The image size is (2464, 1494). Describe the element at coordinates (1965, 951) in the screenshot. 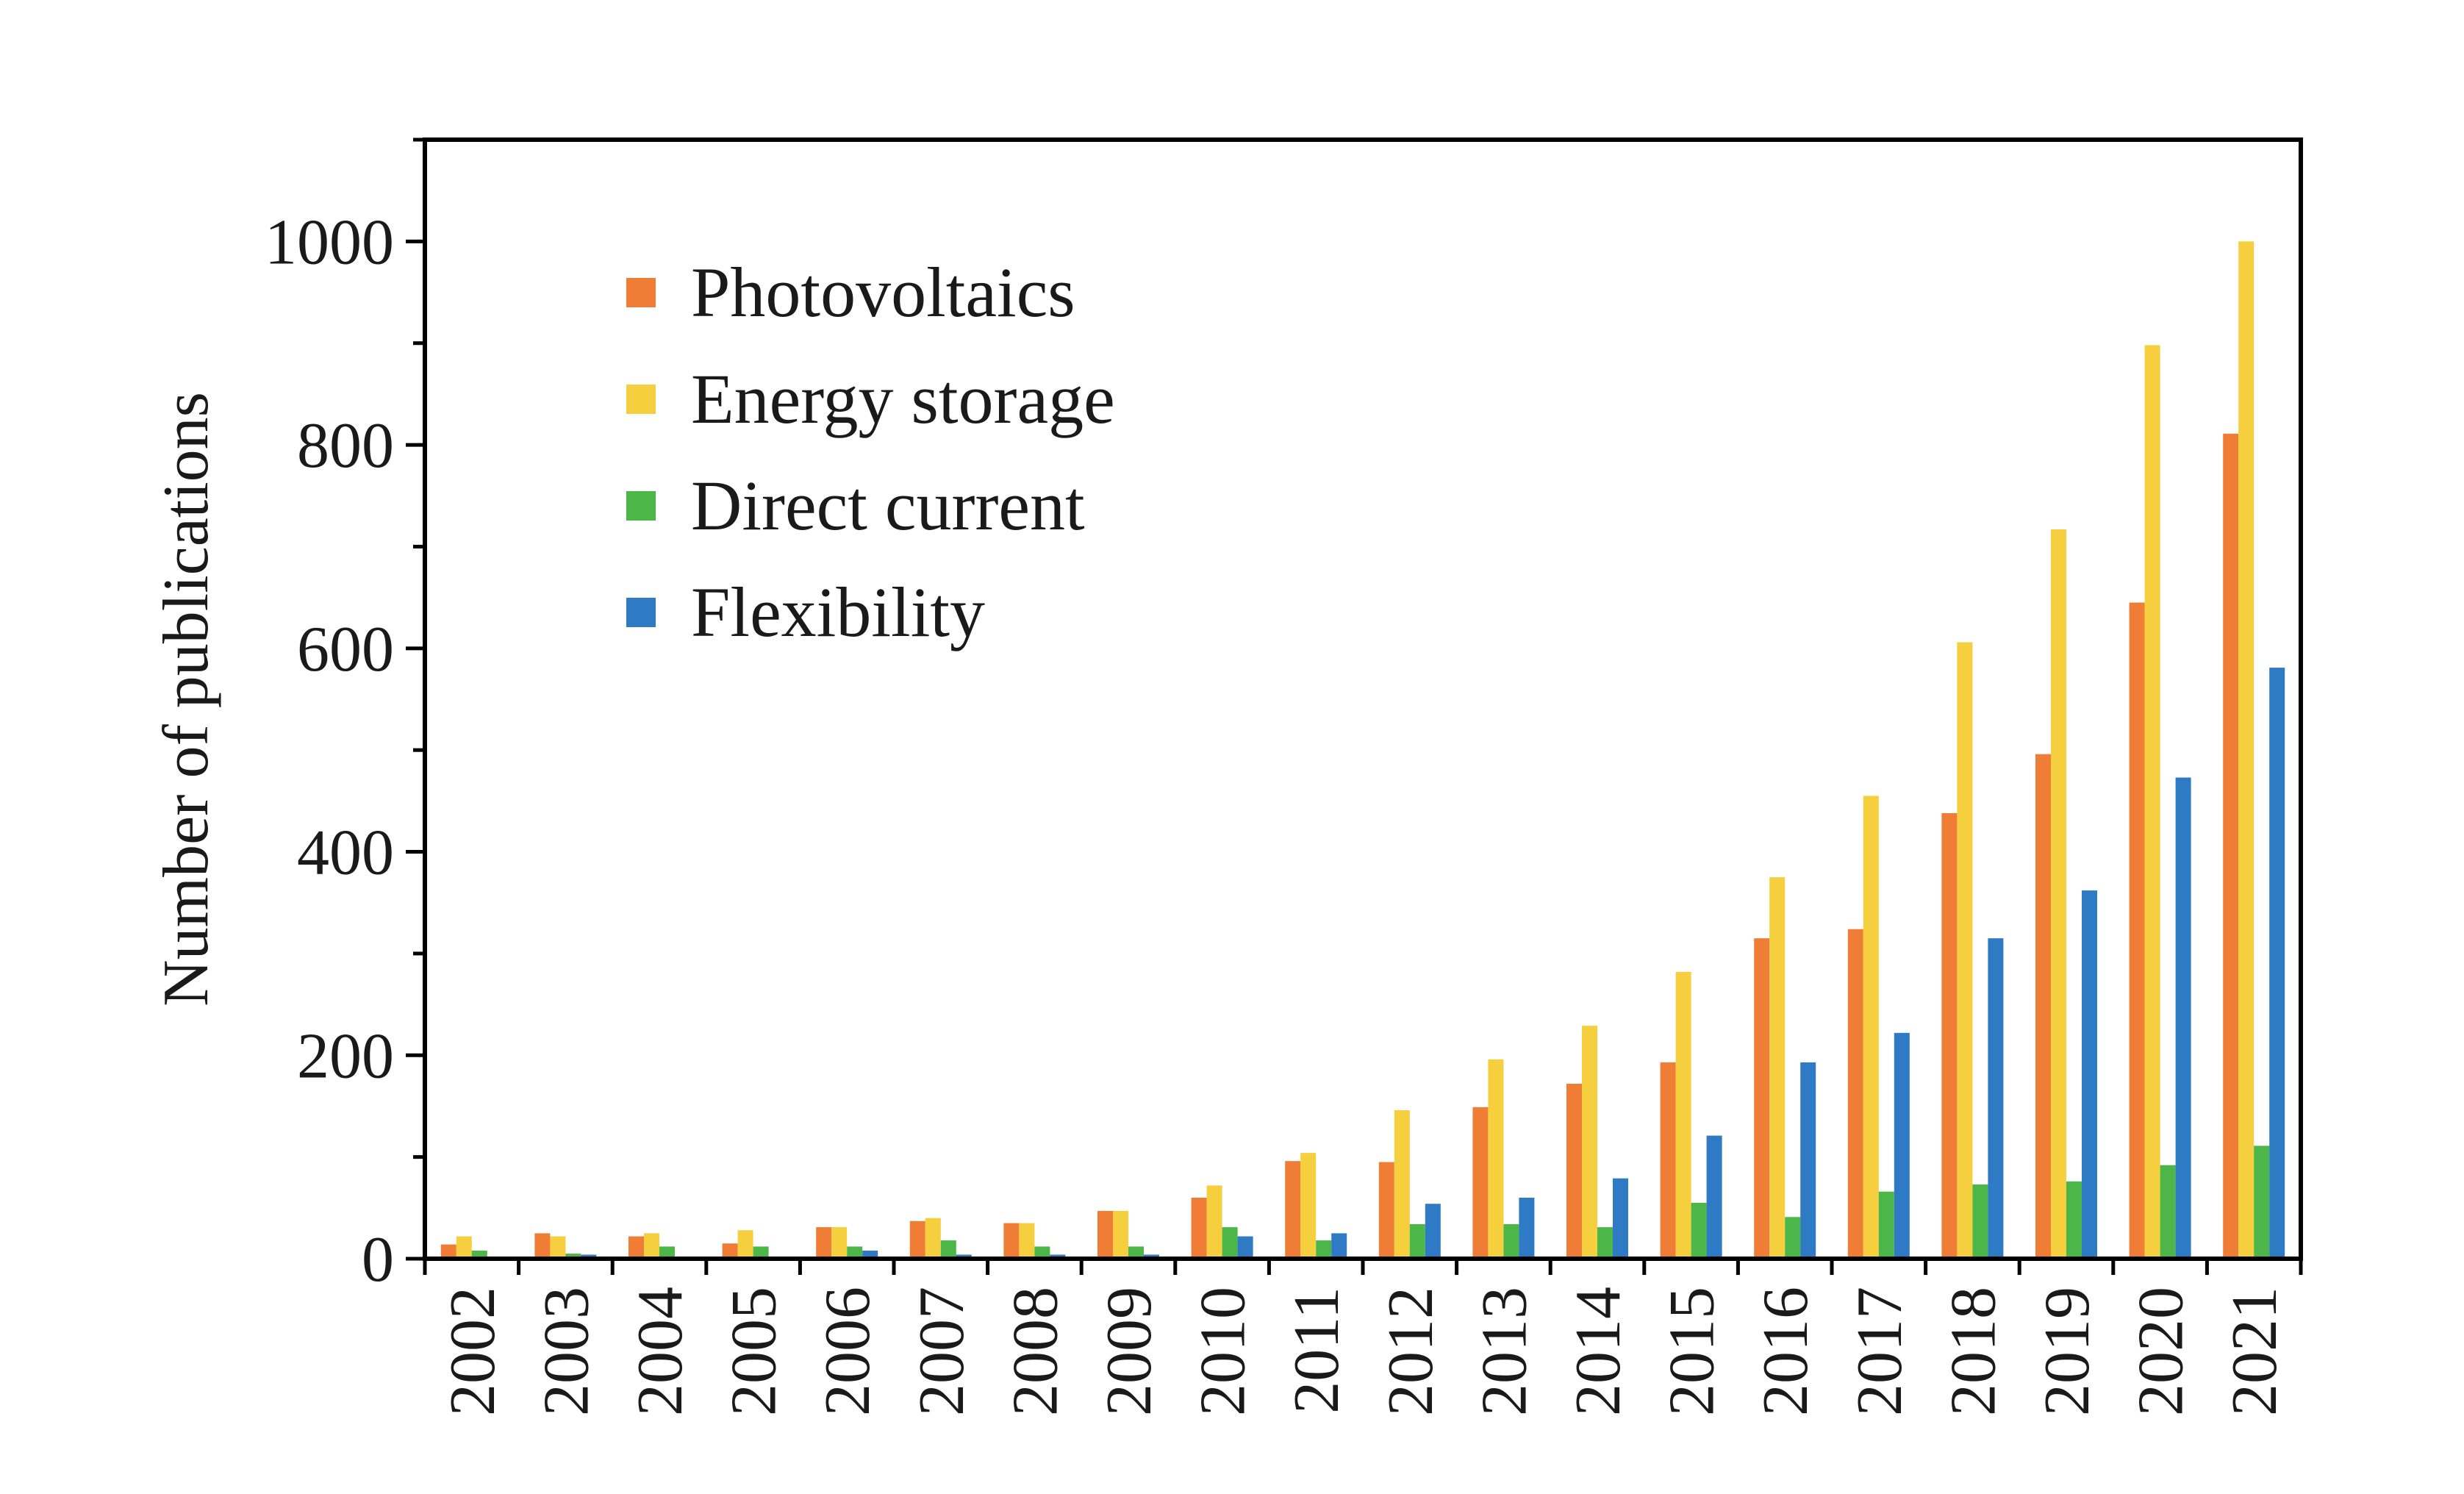

I see `bar-energy-storage-2018` at that location.